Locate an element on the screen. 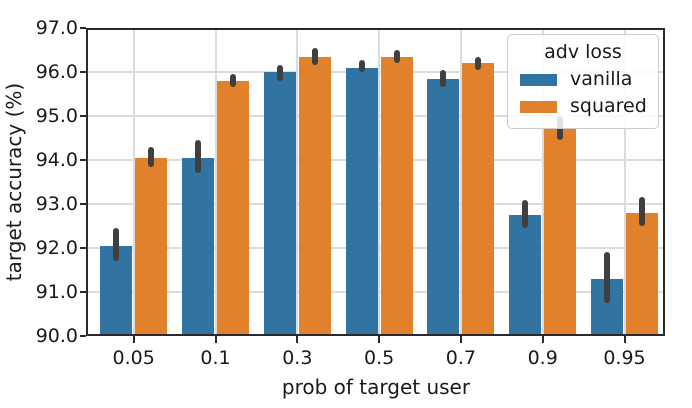  y-tick-label: 97.0 is located at coordinates (56, 28).